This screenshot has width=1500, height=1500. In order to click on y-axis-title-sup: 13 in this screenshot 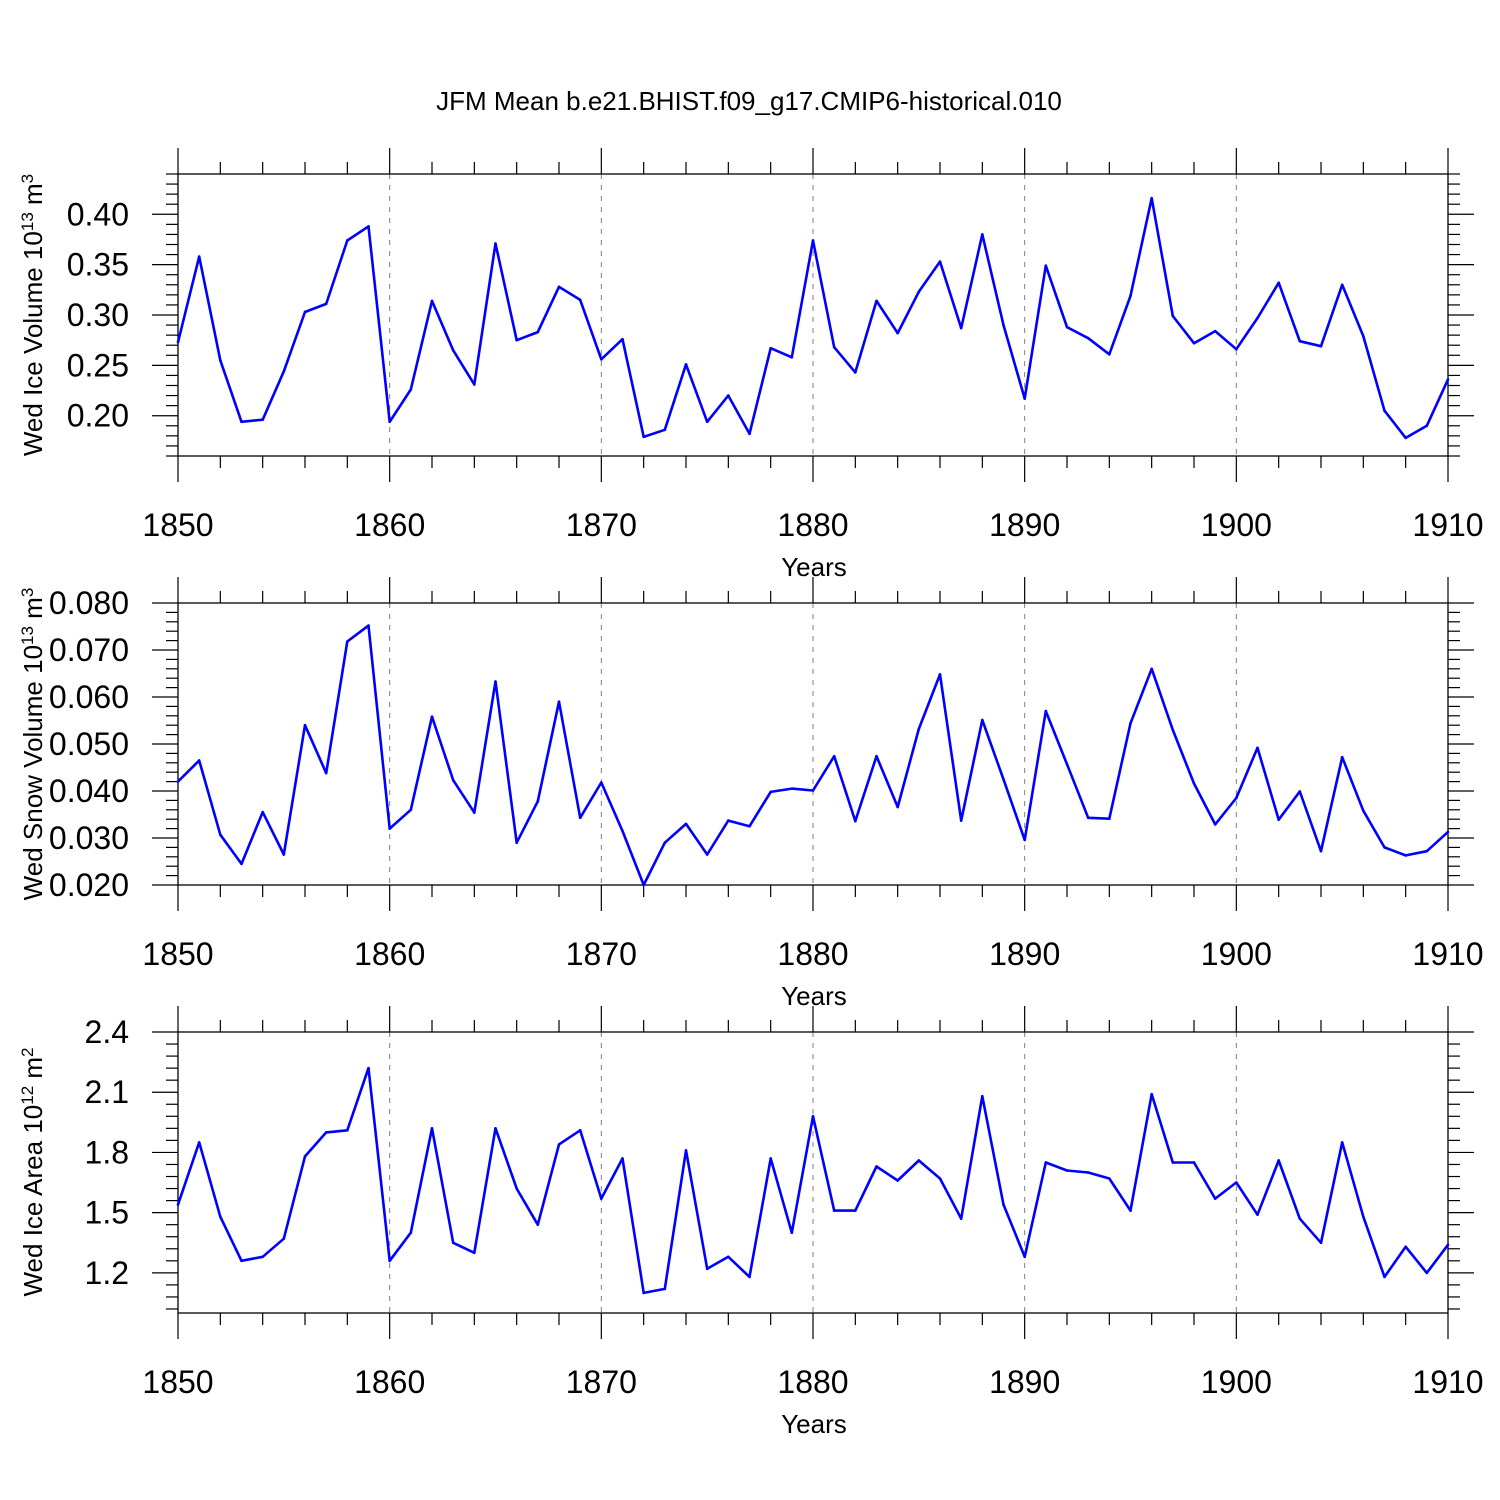, I will do `click(27, 635)`.